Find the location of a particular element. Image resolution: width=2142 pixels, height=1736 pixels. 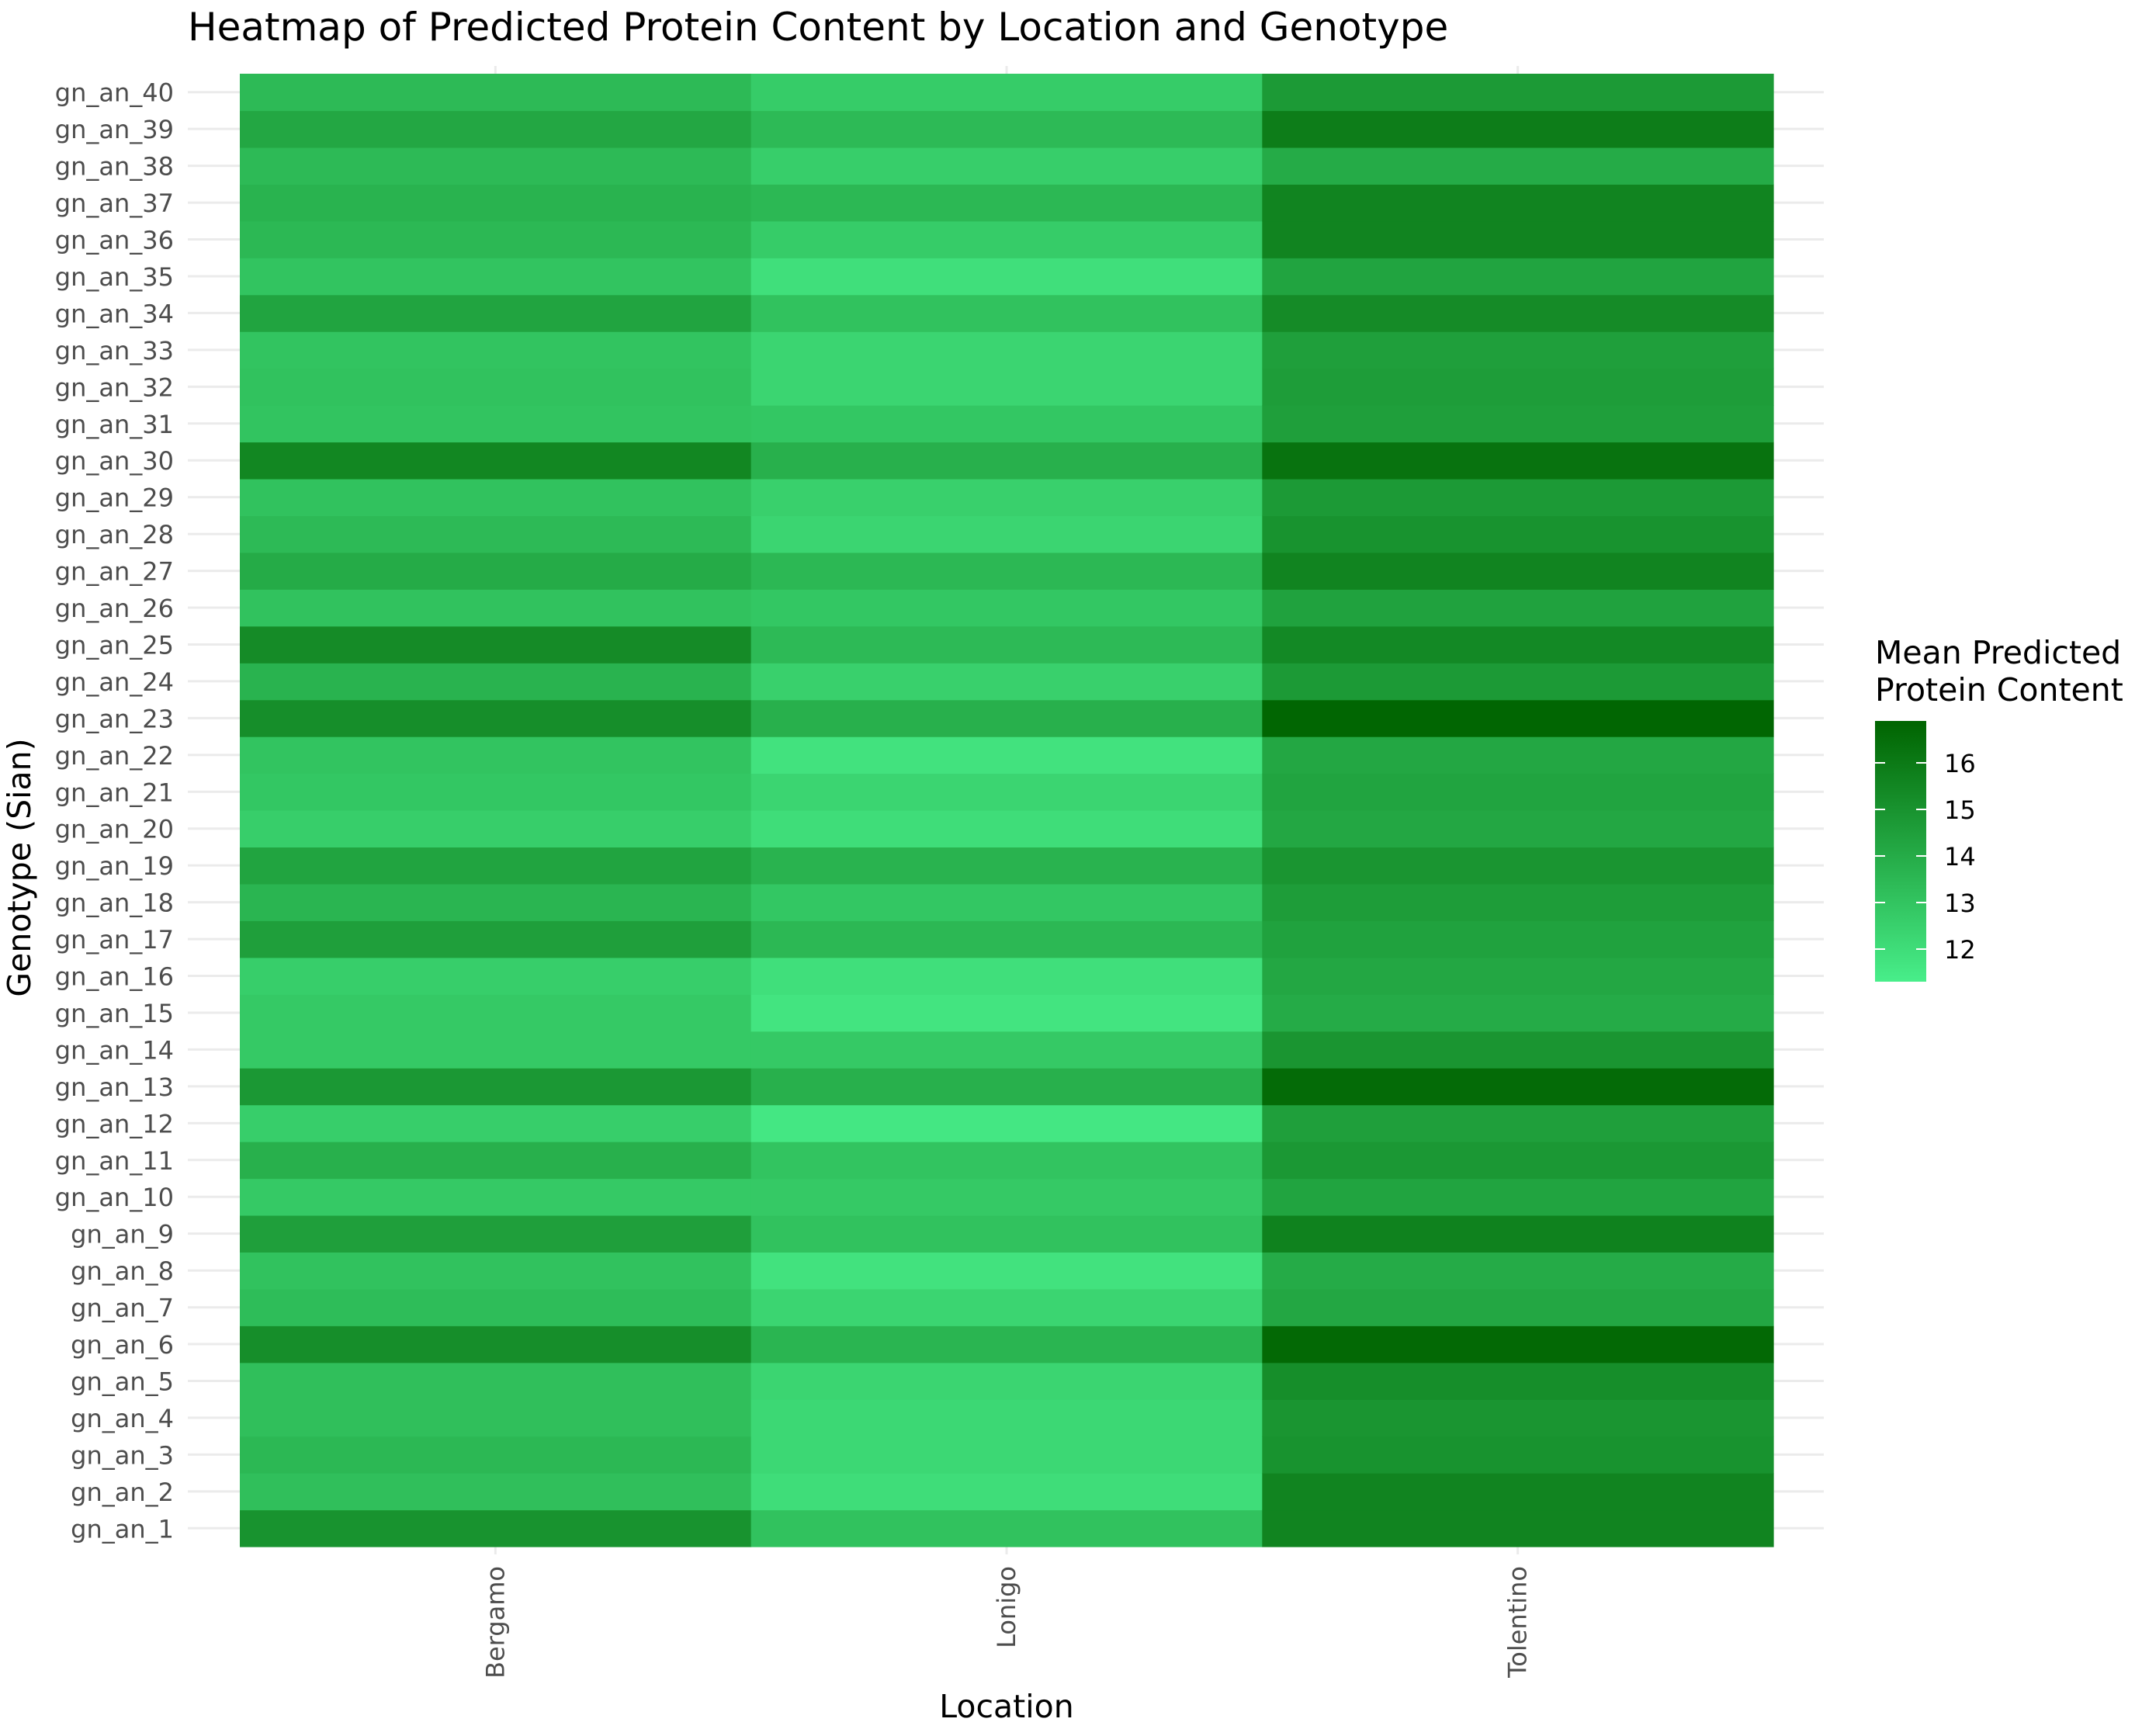

y-tick-label: gn_an_15 is located at coordinates (114, 1013).